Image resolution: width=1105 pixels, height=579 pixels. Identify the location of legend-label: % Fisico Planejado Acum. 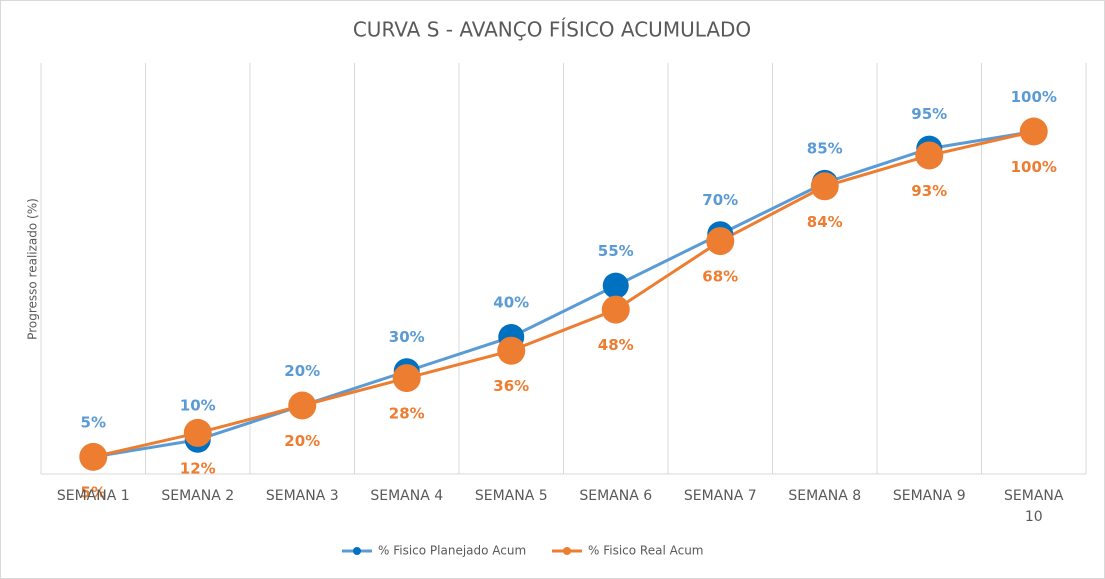
(452, 551).